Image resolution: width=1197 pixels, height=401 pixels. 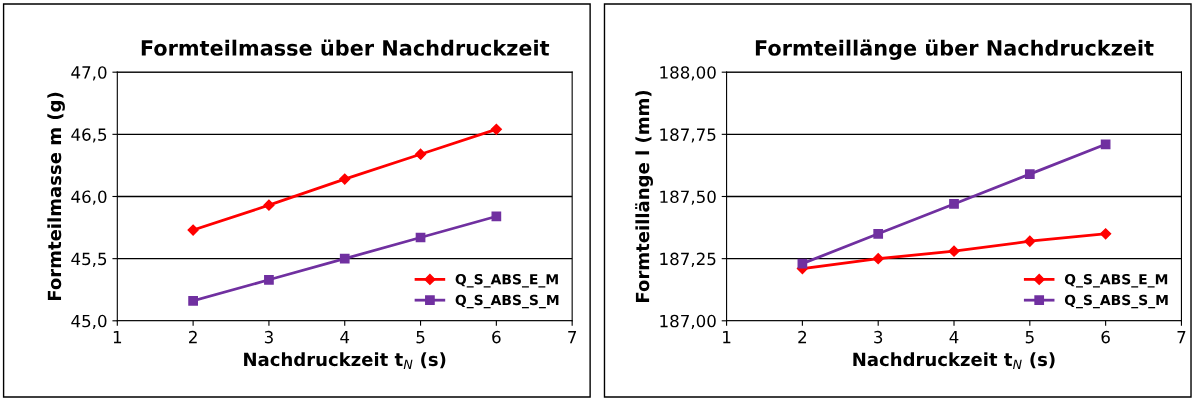 What do you see at coordinates (345, 47) in the screenshot?
I see `chart-title: Formteilmasse über Nachdruckzeit` at bounding box center [345, 47].